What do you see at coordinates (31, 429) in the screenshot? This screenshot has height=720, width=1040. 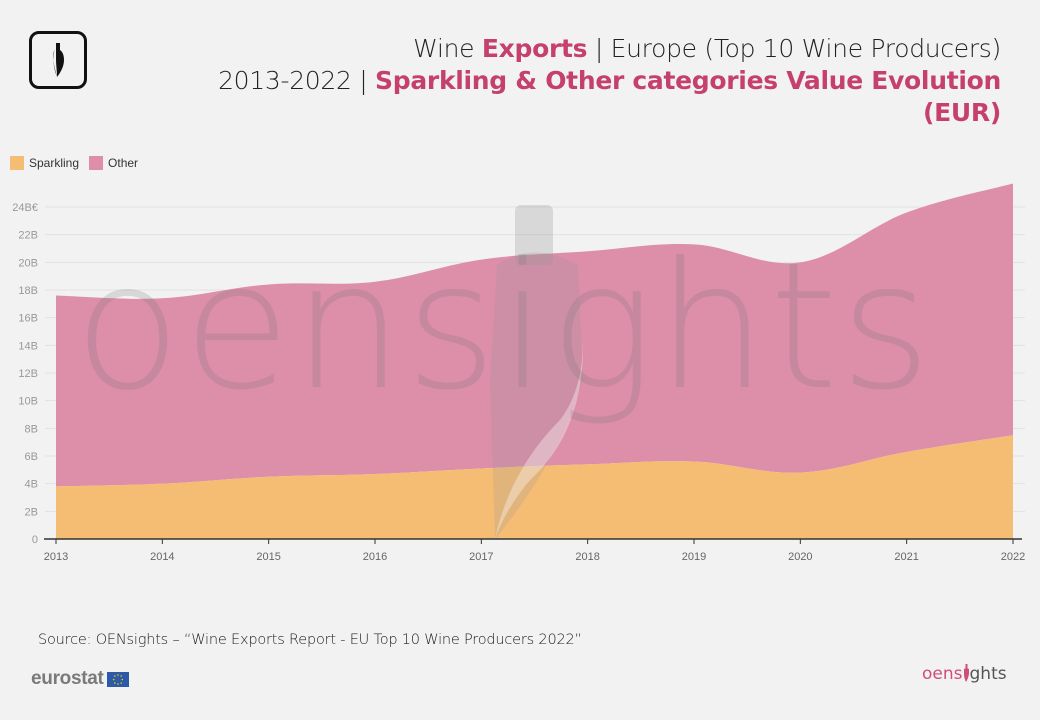 I see `y-tick-label: 8B` at bounding box center [31, 429].